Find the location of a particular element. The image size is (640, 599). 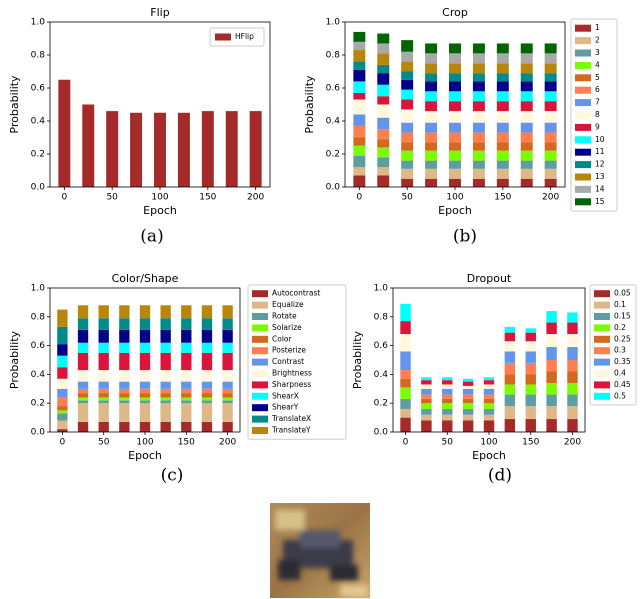

axes-frame is located at coordinates (160, 104).